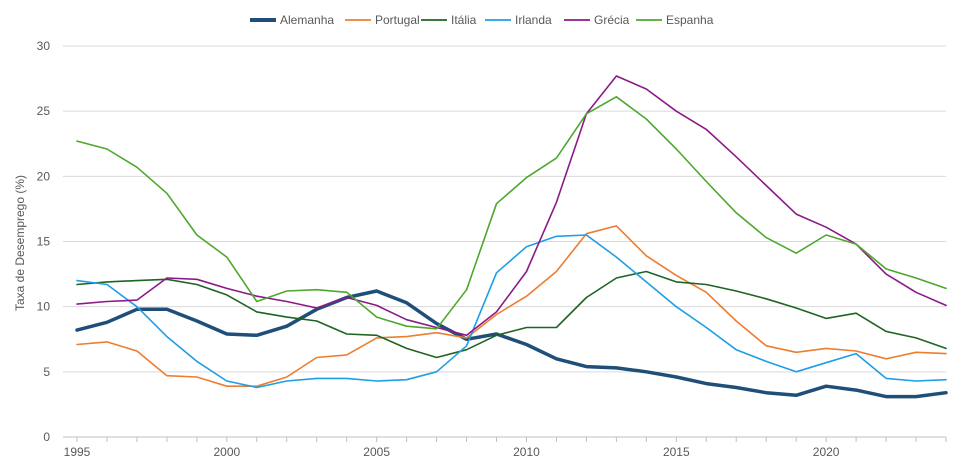  What do you see at coordinates (44, 111) in the screenshot?
I see `y-tick-label-25: 25` at bounding box center [44, 111].